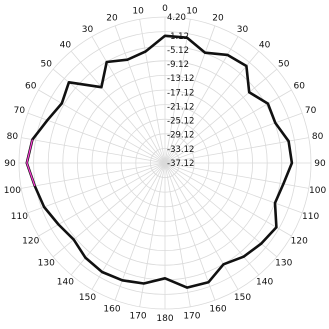 This screenshot has width=329, height=329. Describe the element at coordinates (165, 9) in the screenshot. I see `angle-tick-label: 0` at that location.